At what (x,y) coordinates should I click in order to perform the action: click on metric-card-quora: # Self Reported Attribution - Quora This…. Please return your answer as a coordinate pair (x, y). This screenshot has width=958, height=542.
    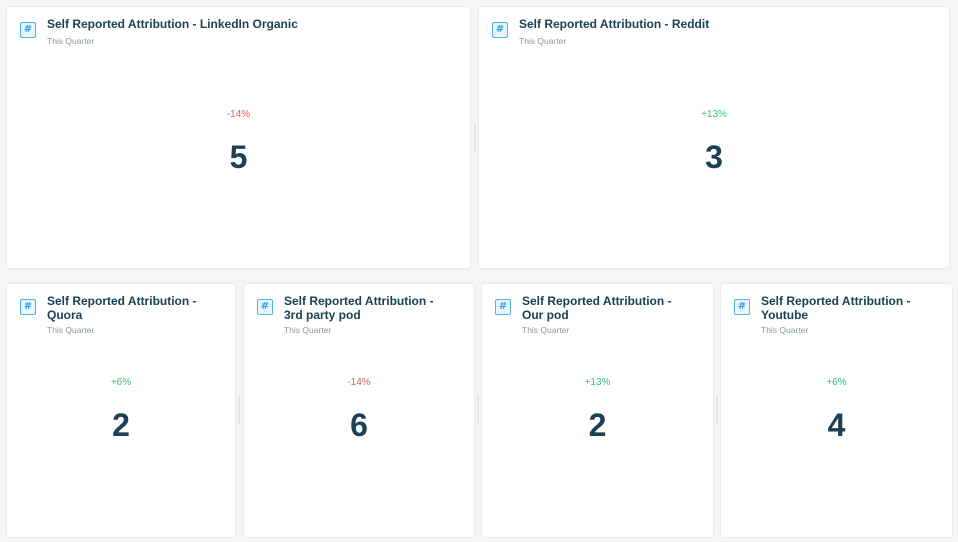
    Looking at the image, I should click on (121, 410).